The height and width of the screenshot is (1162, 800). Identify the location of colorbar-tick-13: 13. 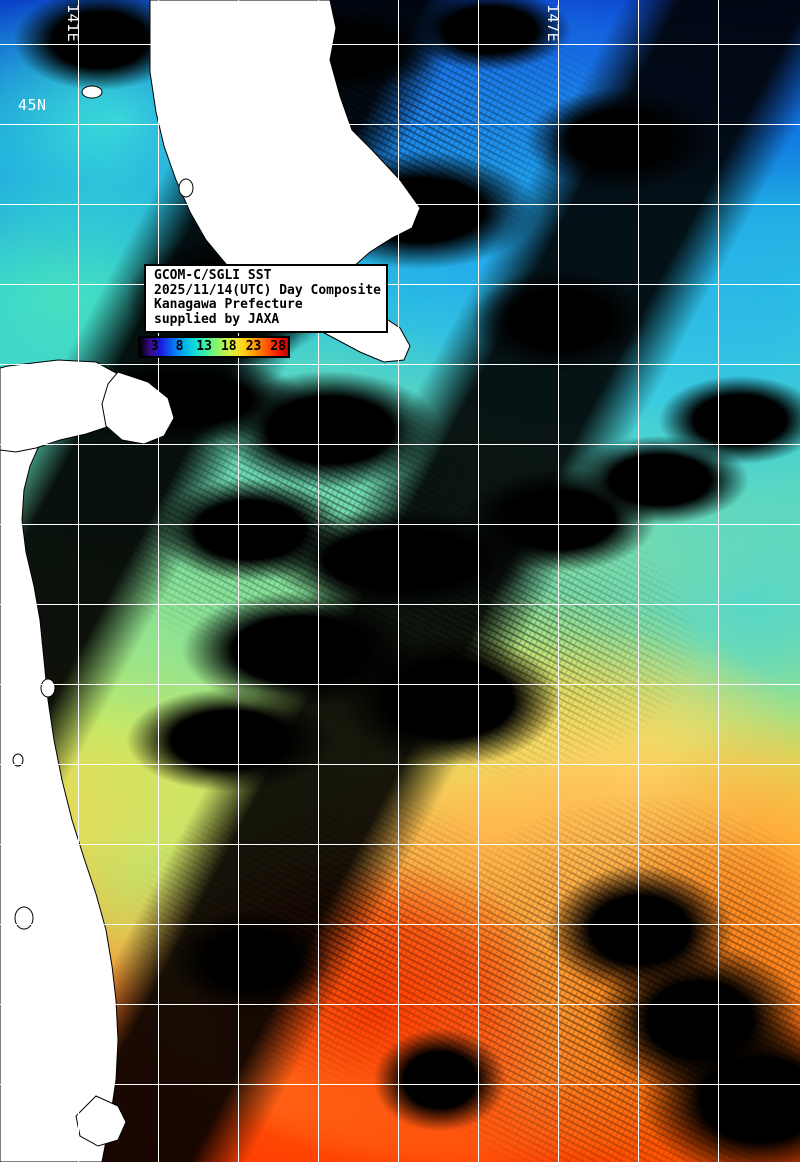
(204, 346).